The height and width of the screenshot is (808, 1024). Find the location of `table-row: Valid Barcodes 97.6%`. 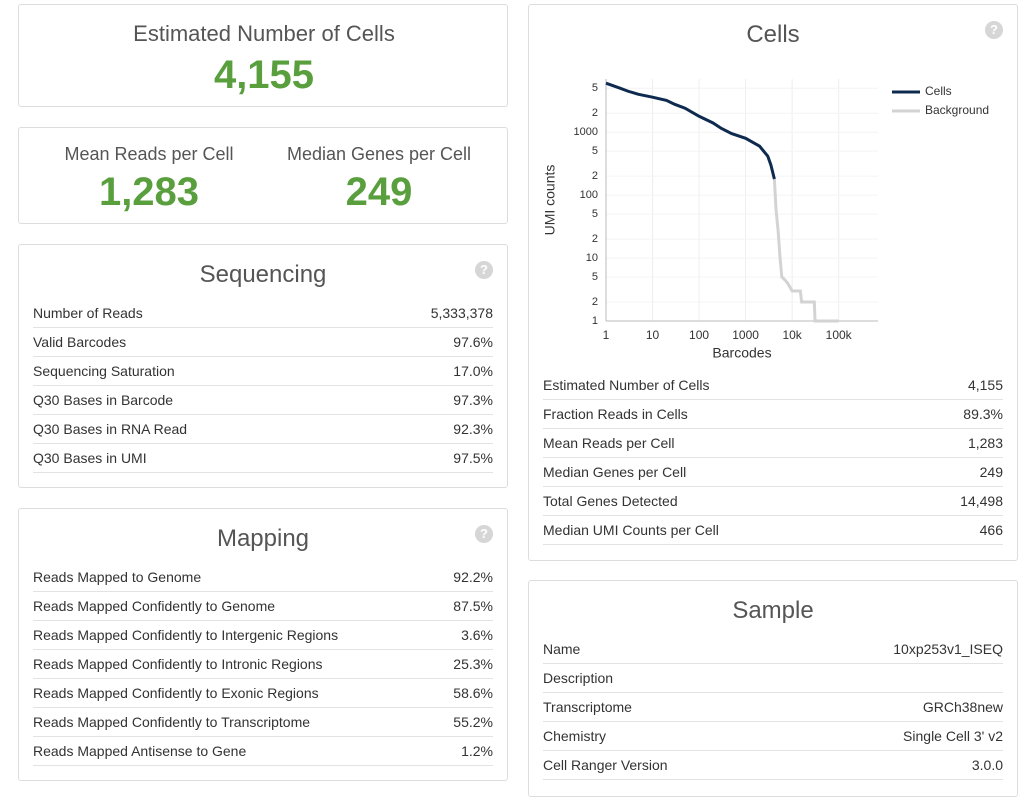

table-row: Valid Barcodes 97.6% is located at coordinates (263, 342).